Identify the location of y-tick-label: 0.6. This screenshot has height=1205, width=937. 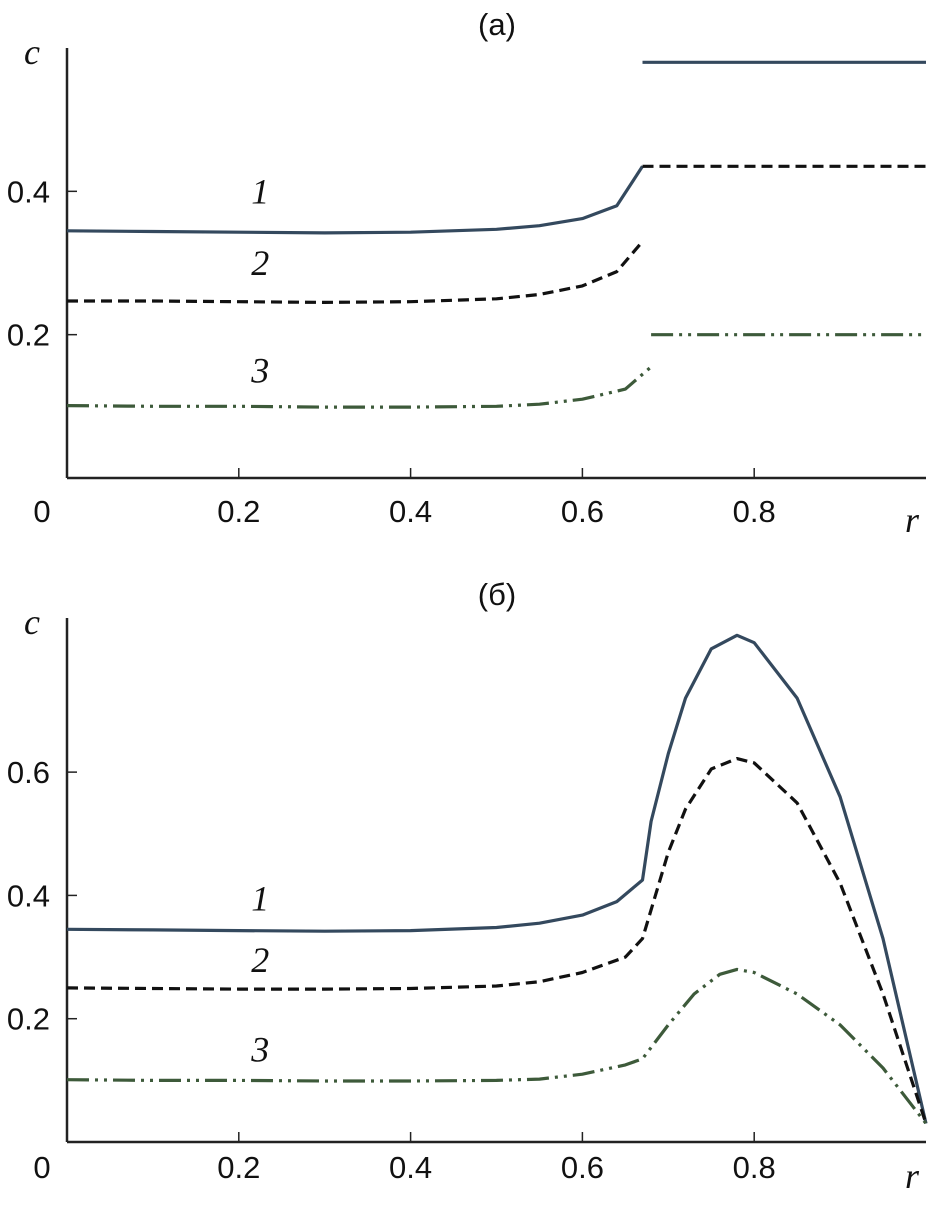
(28, 772).